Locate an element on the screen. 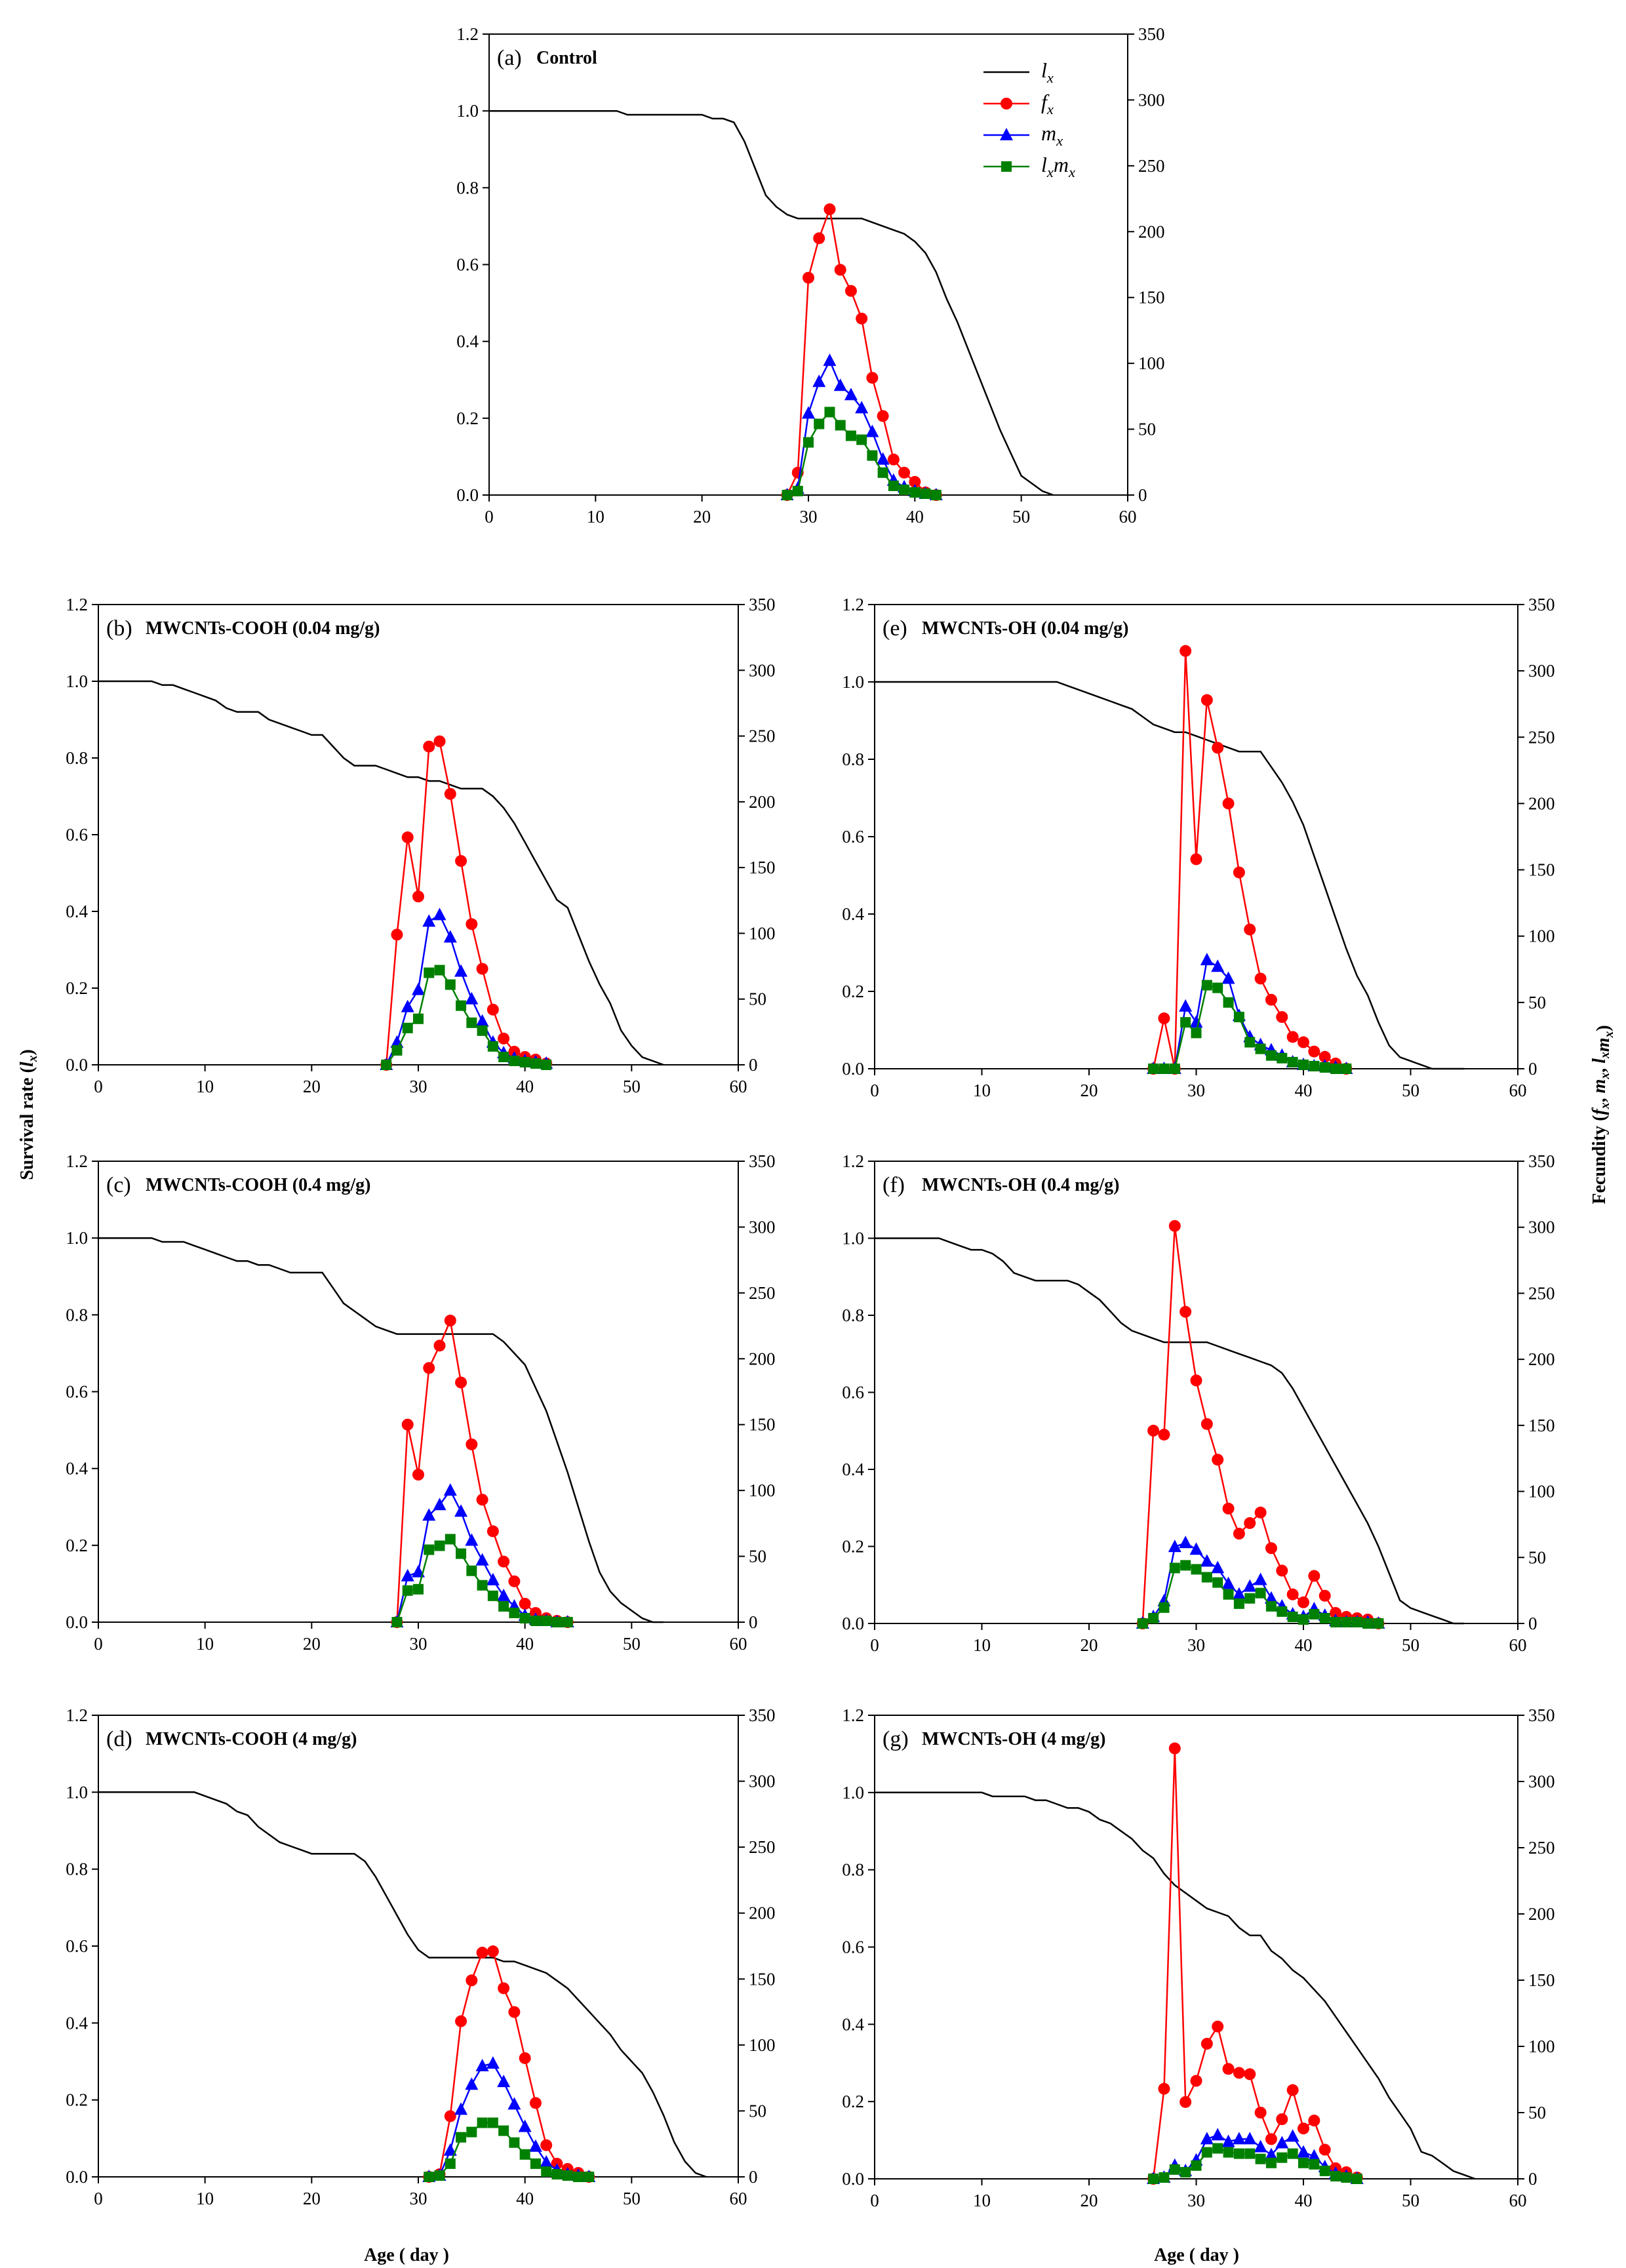 The width and height of the screenshot is (1626, 2268). panel-title: MWCNTs-COOH (4 mg/g) is located at coordinates (251, 1739).